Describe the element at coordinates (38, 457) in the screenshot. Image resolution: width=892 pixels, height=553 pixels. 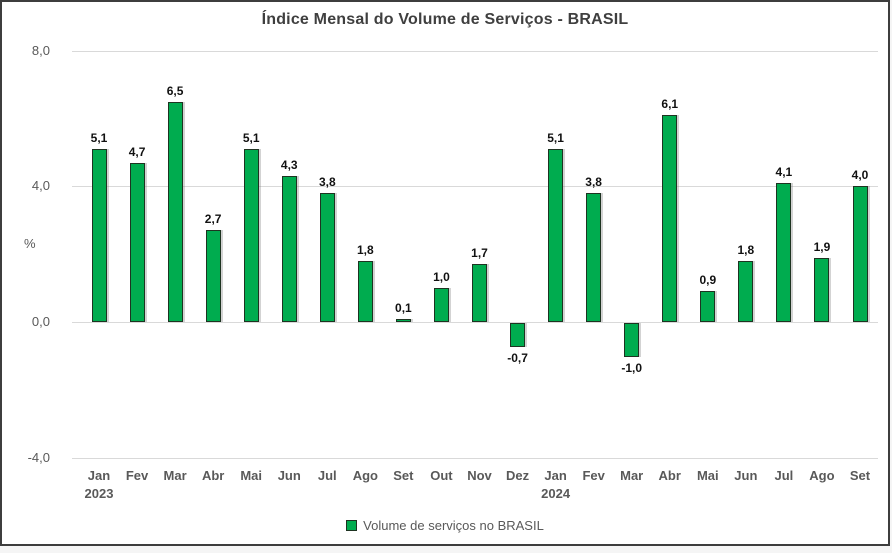
I see `y-tick-label: -4,0` at that location.